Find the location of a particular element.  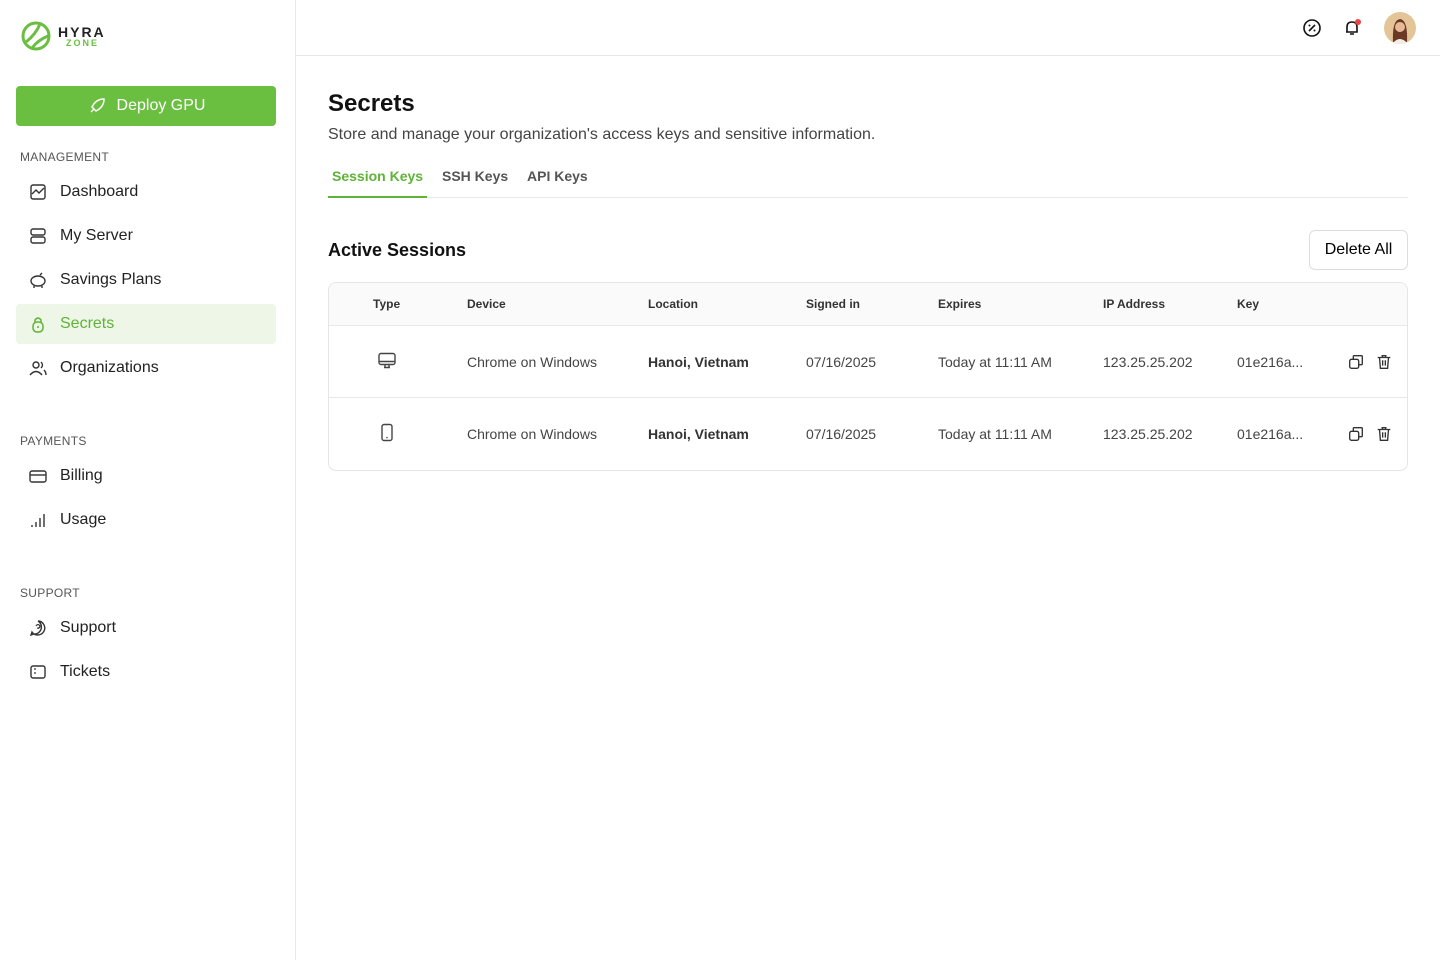

sidebar-item-secrets: Secrets is located at coordinates (146, 324).